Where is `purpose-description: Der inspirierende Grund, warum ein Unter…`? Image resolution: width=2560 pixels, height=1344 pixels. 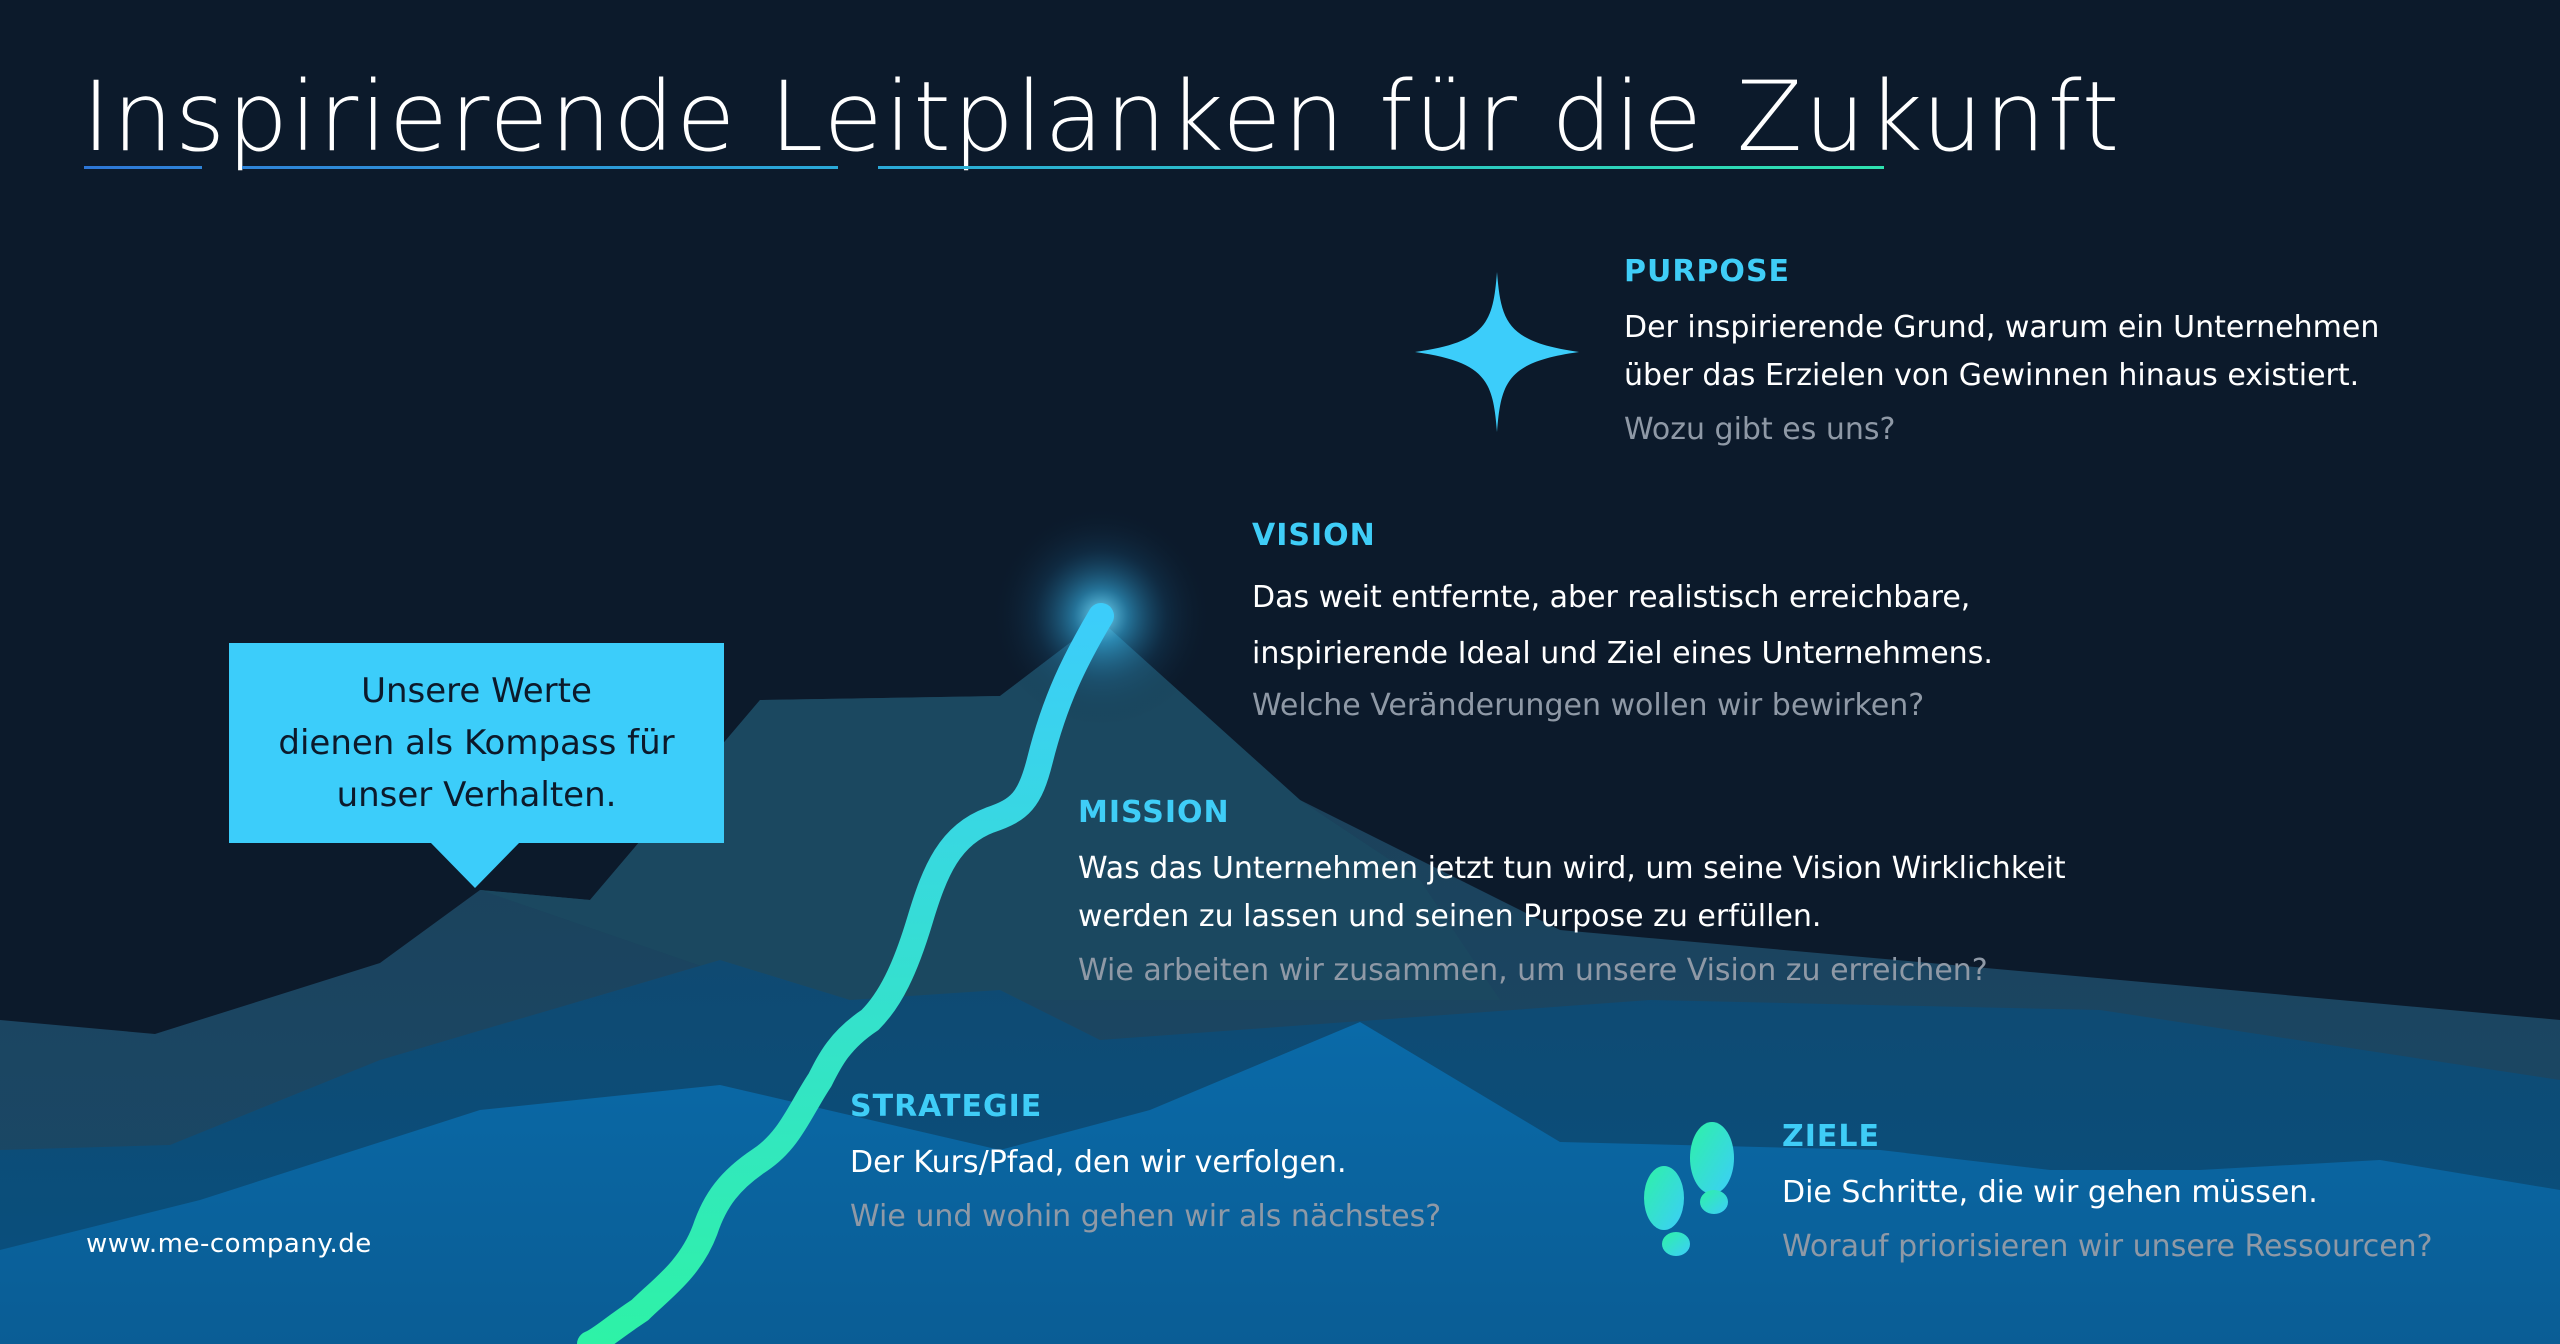
purpose-description: Der inspirierende Grund, warum ein Unter… is located at coordinates (2001, 352).